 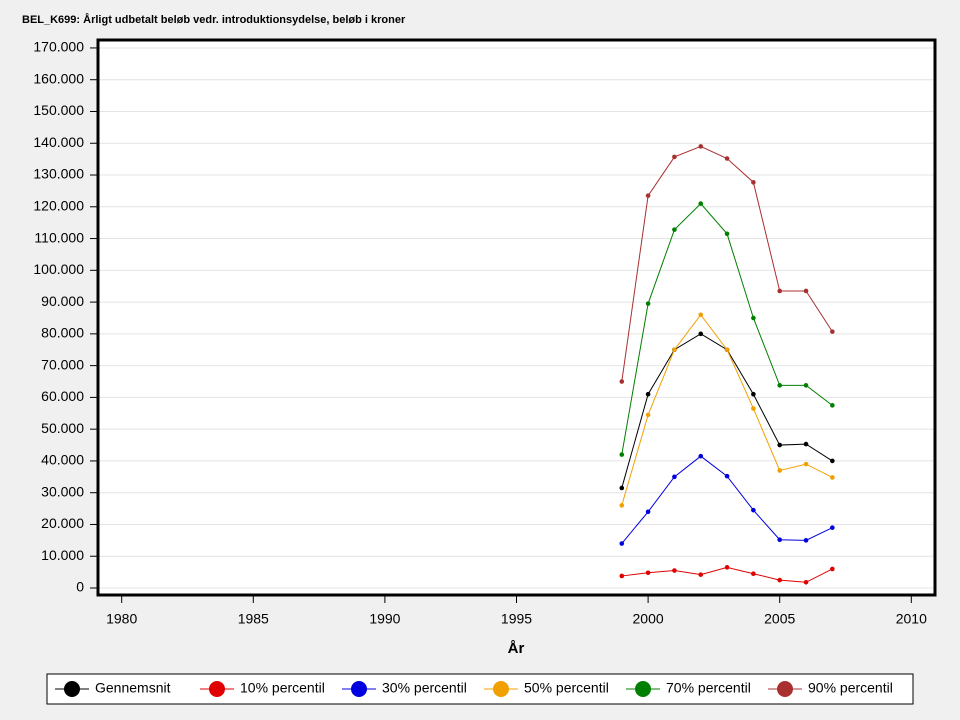 I want to click on x-tick-label: 2000, so click(x=648, y=619).